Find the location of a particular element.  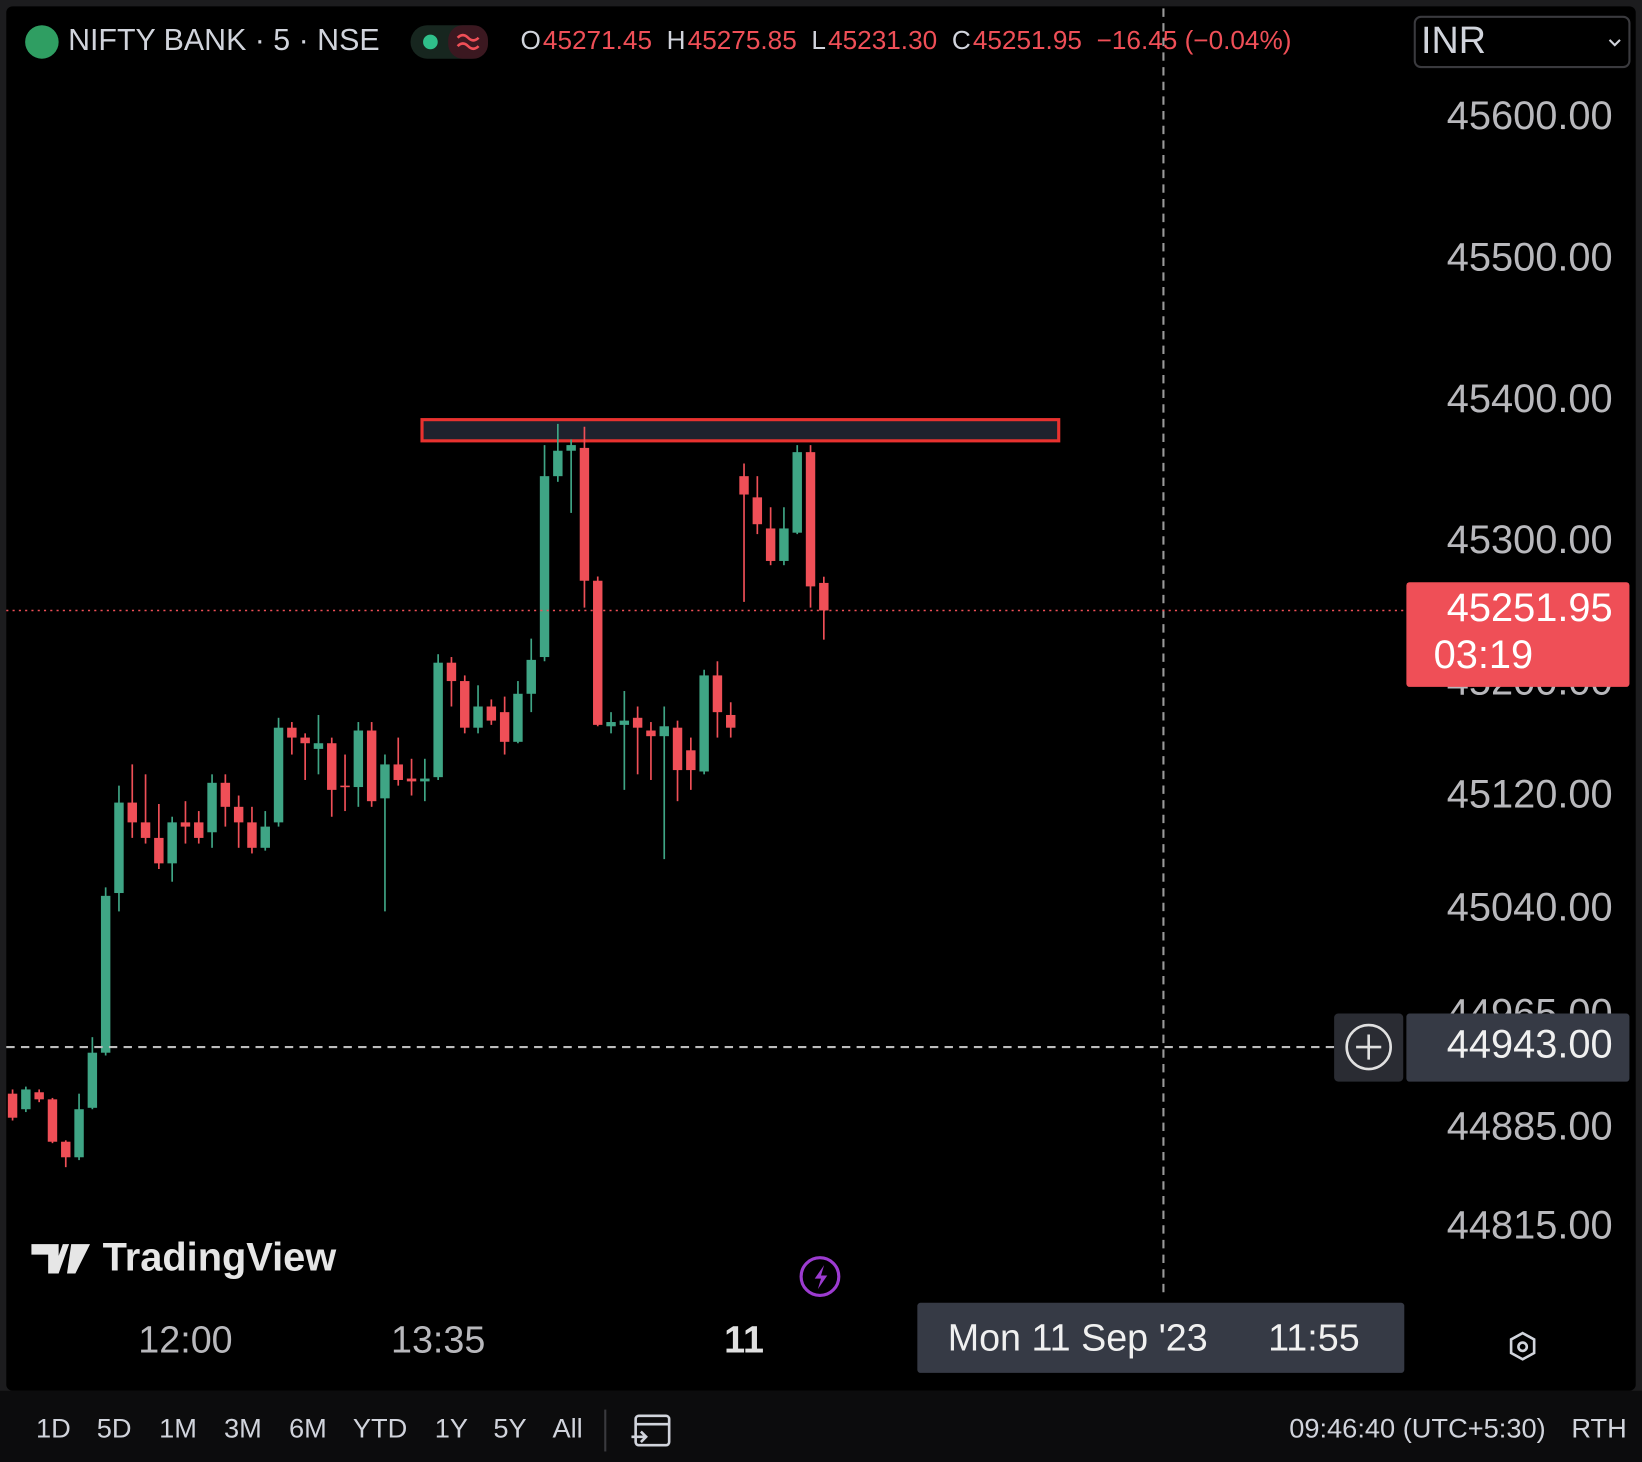

x-tick-label: 11 is located at coordinates (744, 1340).